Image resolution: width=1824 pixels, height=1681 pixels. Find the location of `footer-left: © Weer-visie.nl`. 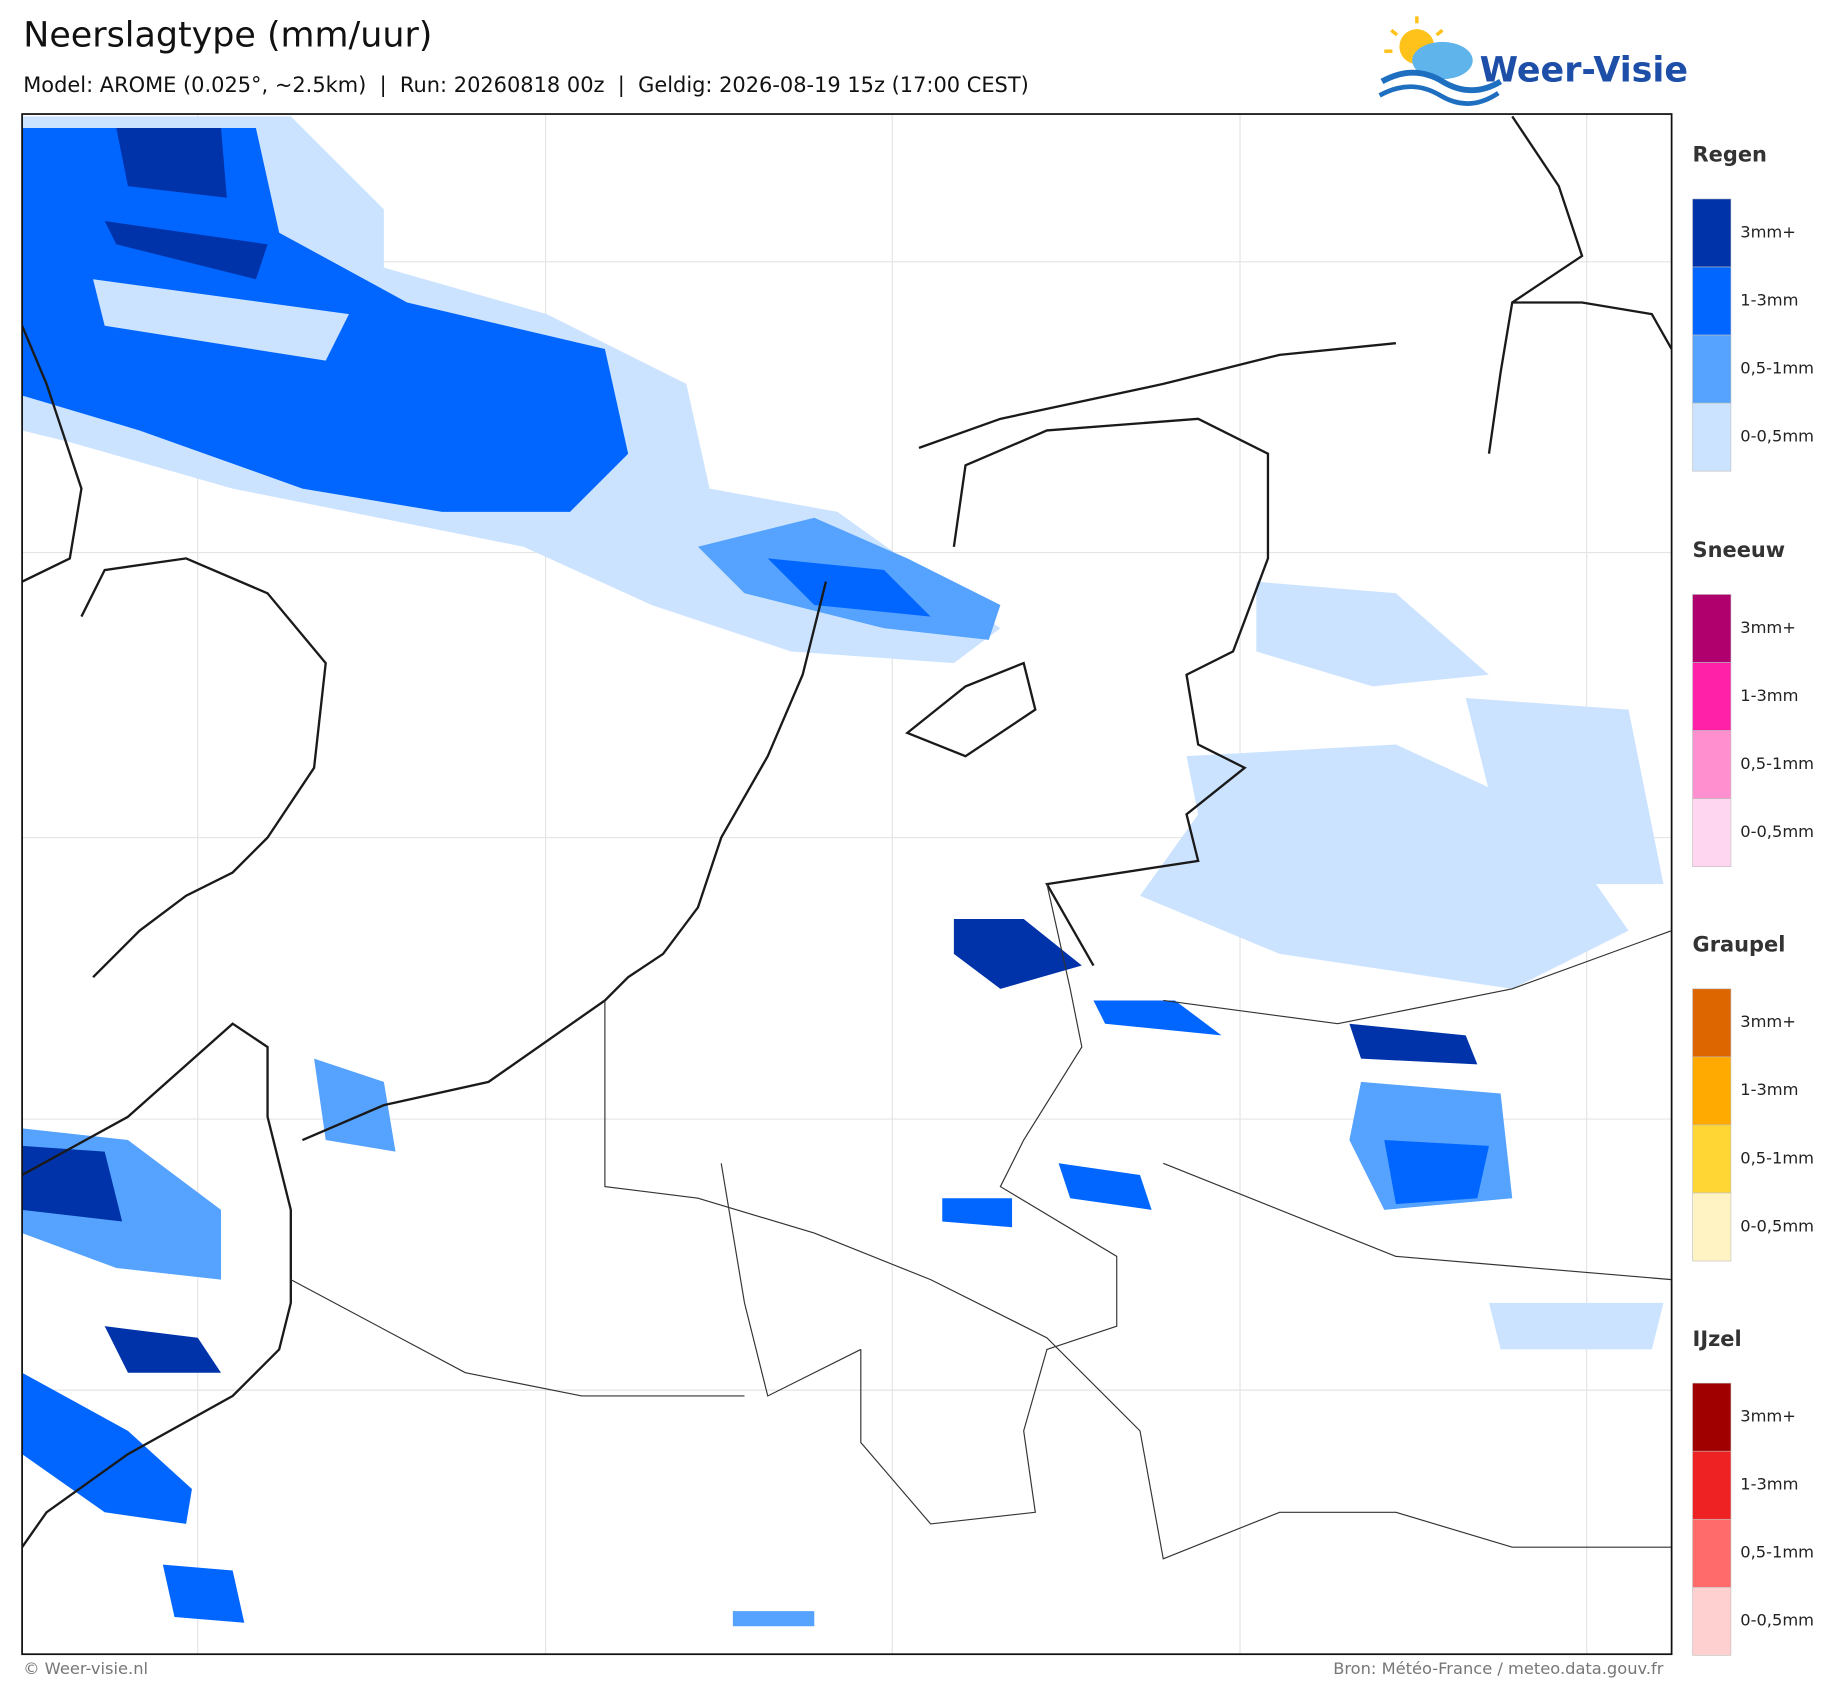

footer-left: © Weer-visie.nl is located at coordinates (85, 1668).